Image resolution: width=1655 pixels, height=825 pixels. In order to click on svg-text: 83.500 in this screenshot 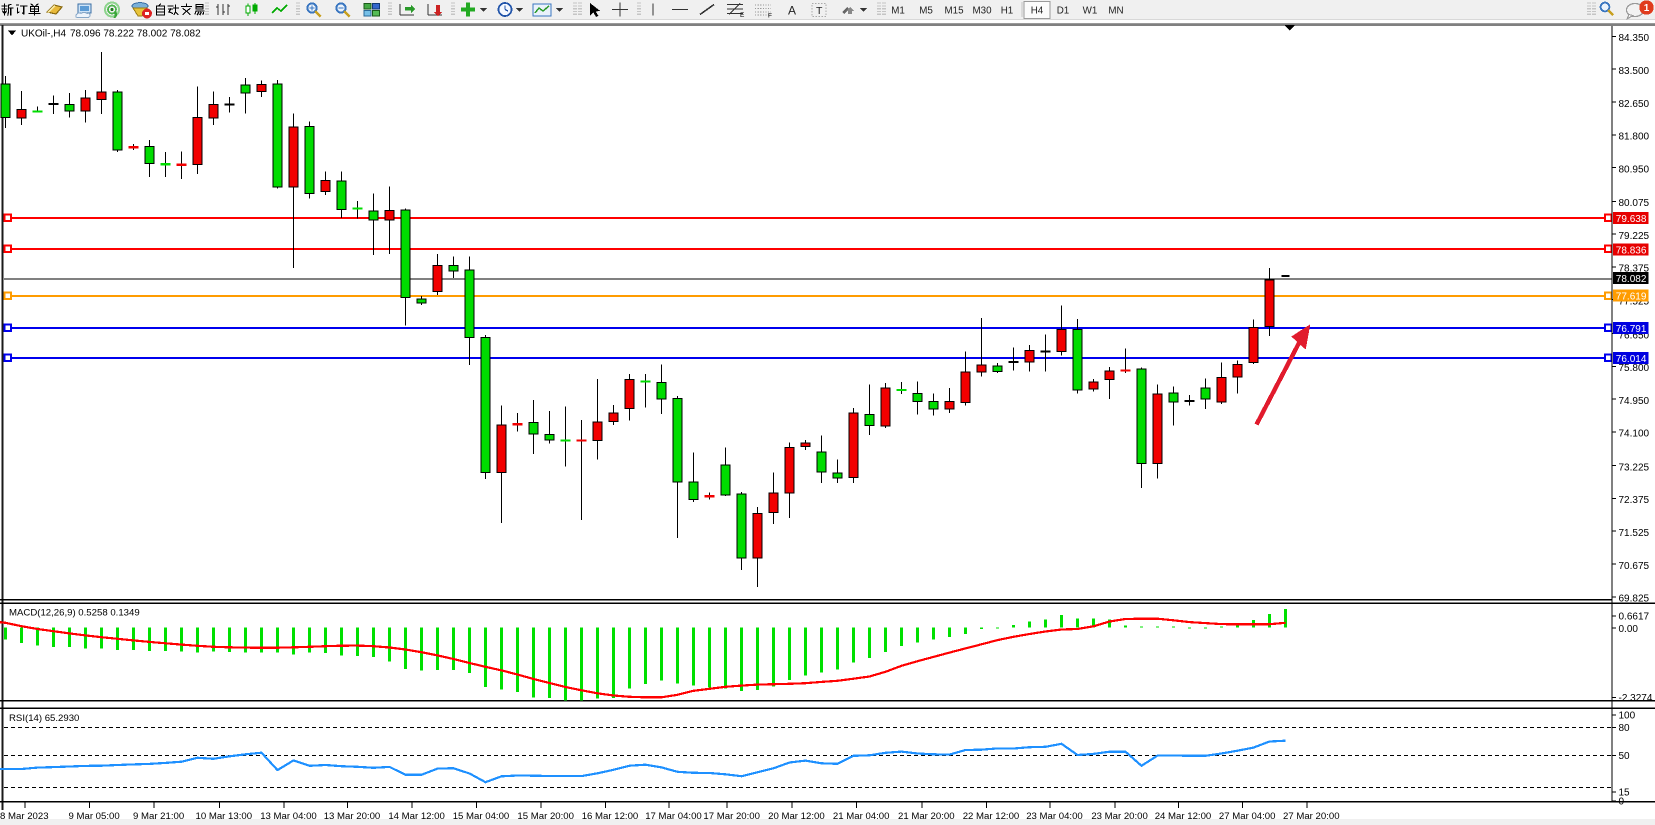, I will do `click(1634, 71)`.